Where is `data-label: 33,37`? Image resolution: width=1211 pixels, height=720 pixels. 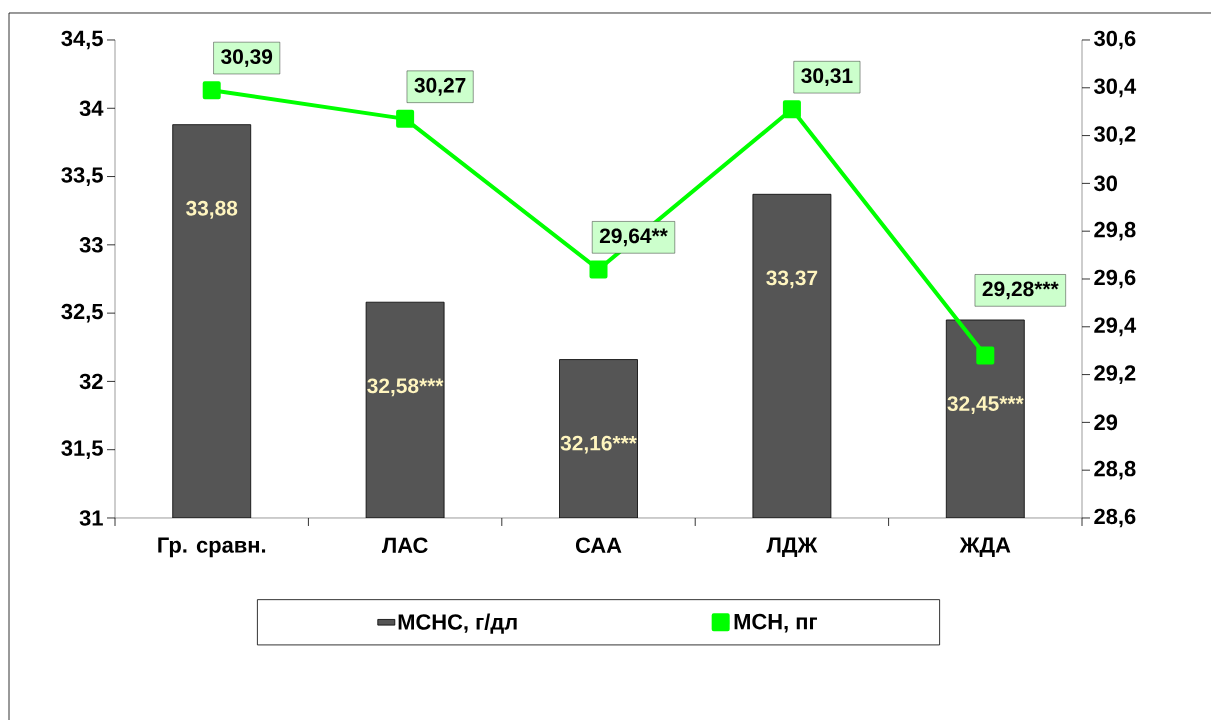
data-label: 33,37 is located at coordinates (792, 279).